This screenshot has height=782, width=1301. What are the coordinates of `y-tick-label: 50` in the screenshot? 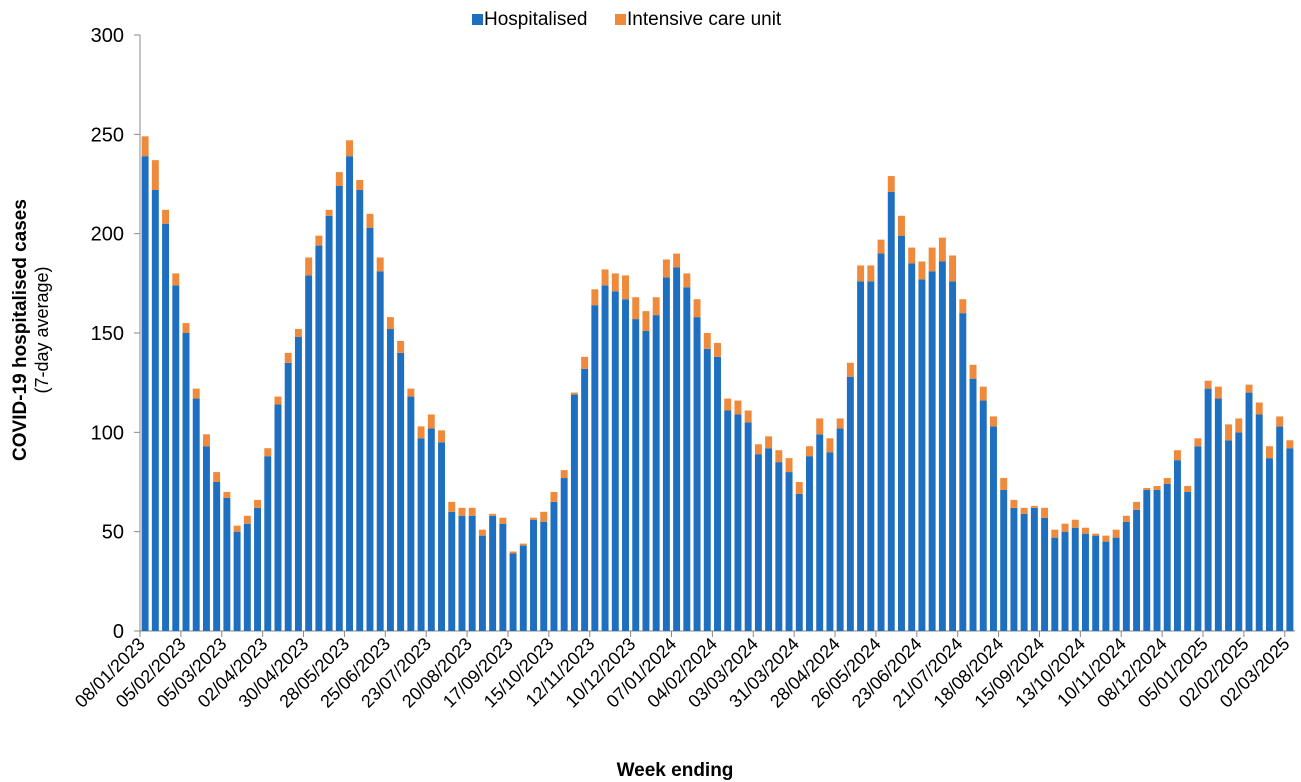 It's located at (113, 533).